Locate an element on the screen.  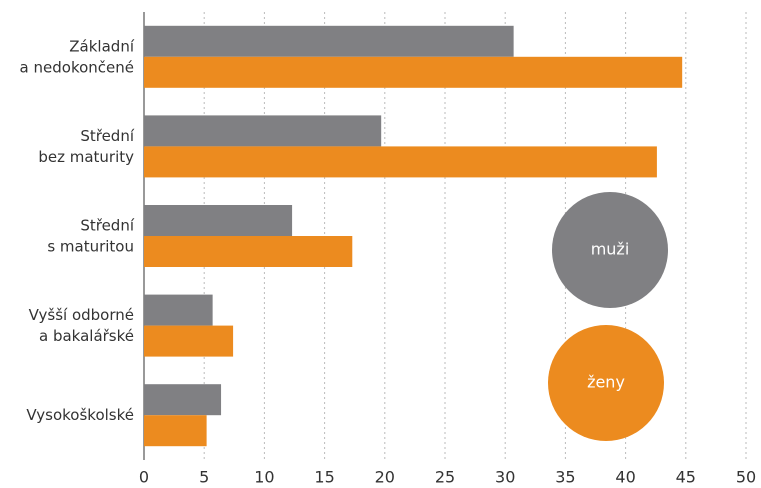
legend-label: ženy is located at coordinates (606, 382).